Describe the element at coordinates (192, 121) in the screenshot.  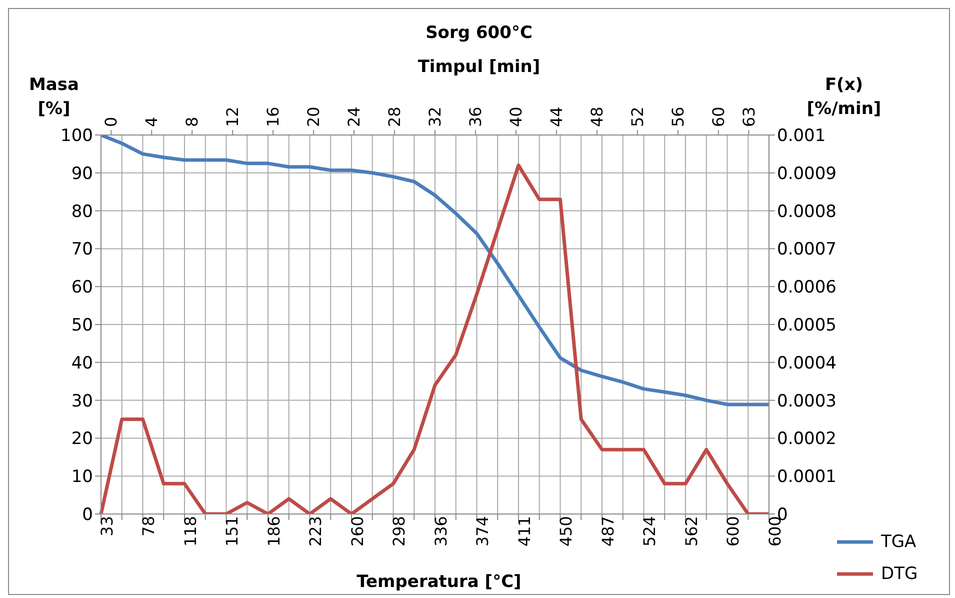
I see `x2-tick-label: 8` at that location.